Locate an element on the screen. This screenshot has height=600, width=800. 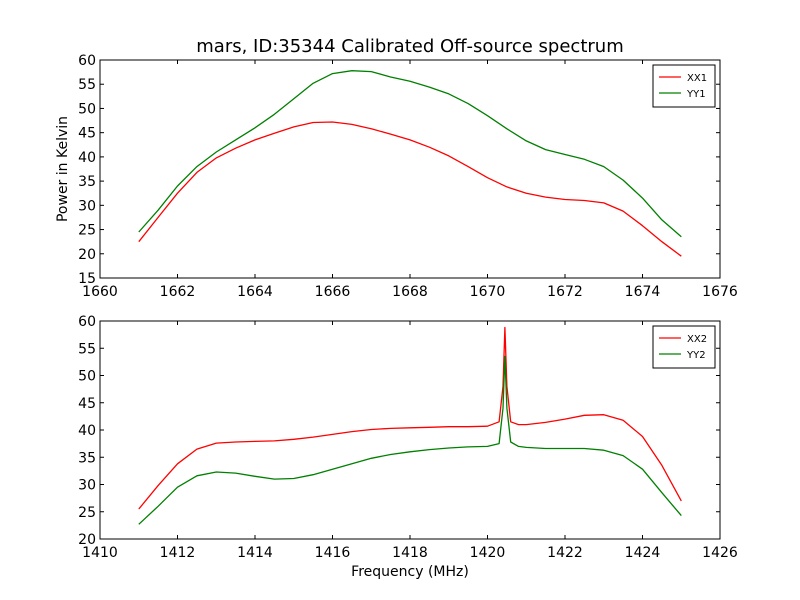
x-tick-label-1-2: 1664 is located at coordinates (255, 292).